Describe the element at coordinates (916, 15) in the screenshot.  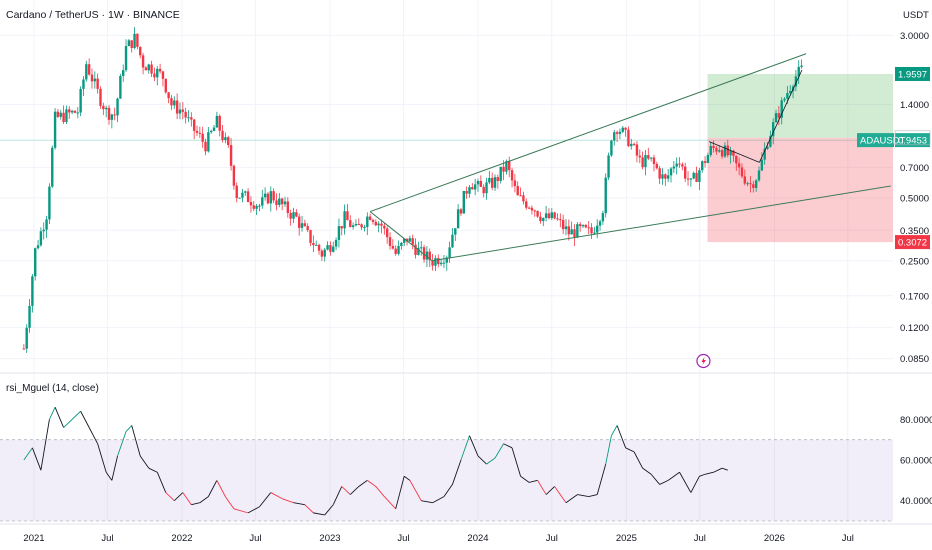
I see `currency-label: USDT` at that location.